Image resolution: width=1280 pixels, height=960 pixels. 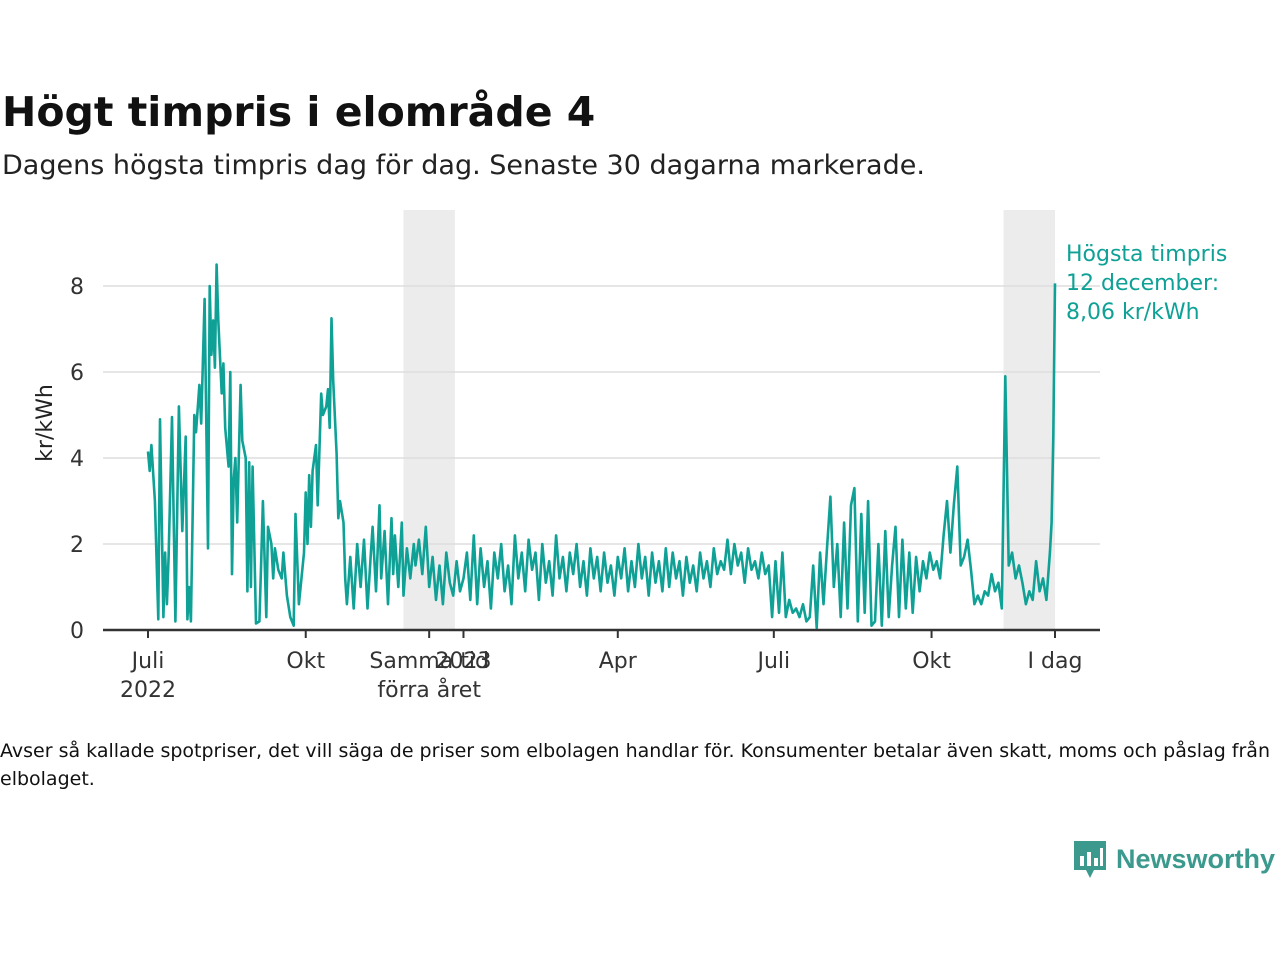 I want to click on y-tick-label-2: 2, so click(x=77, y=545).